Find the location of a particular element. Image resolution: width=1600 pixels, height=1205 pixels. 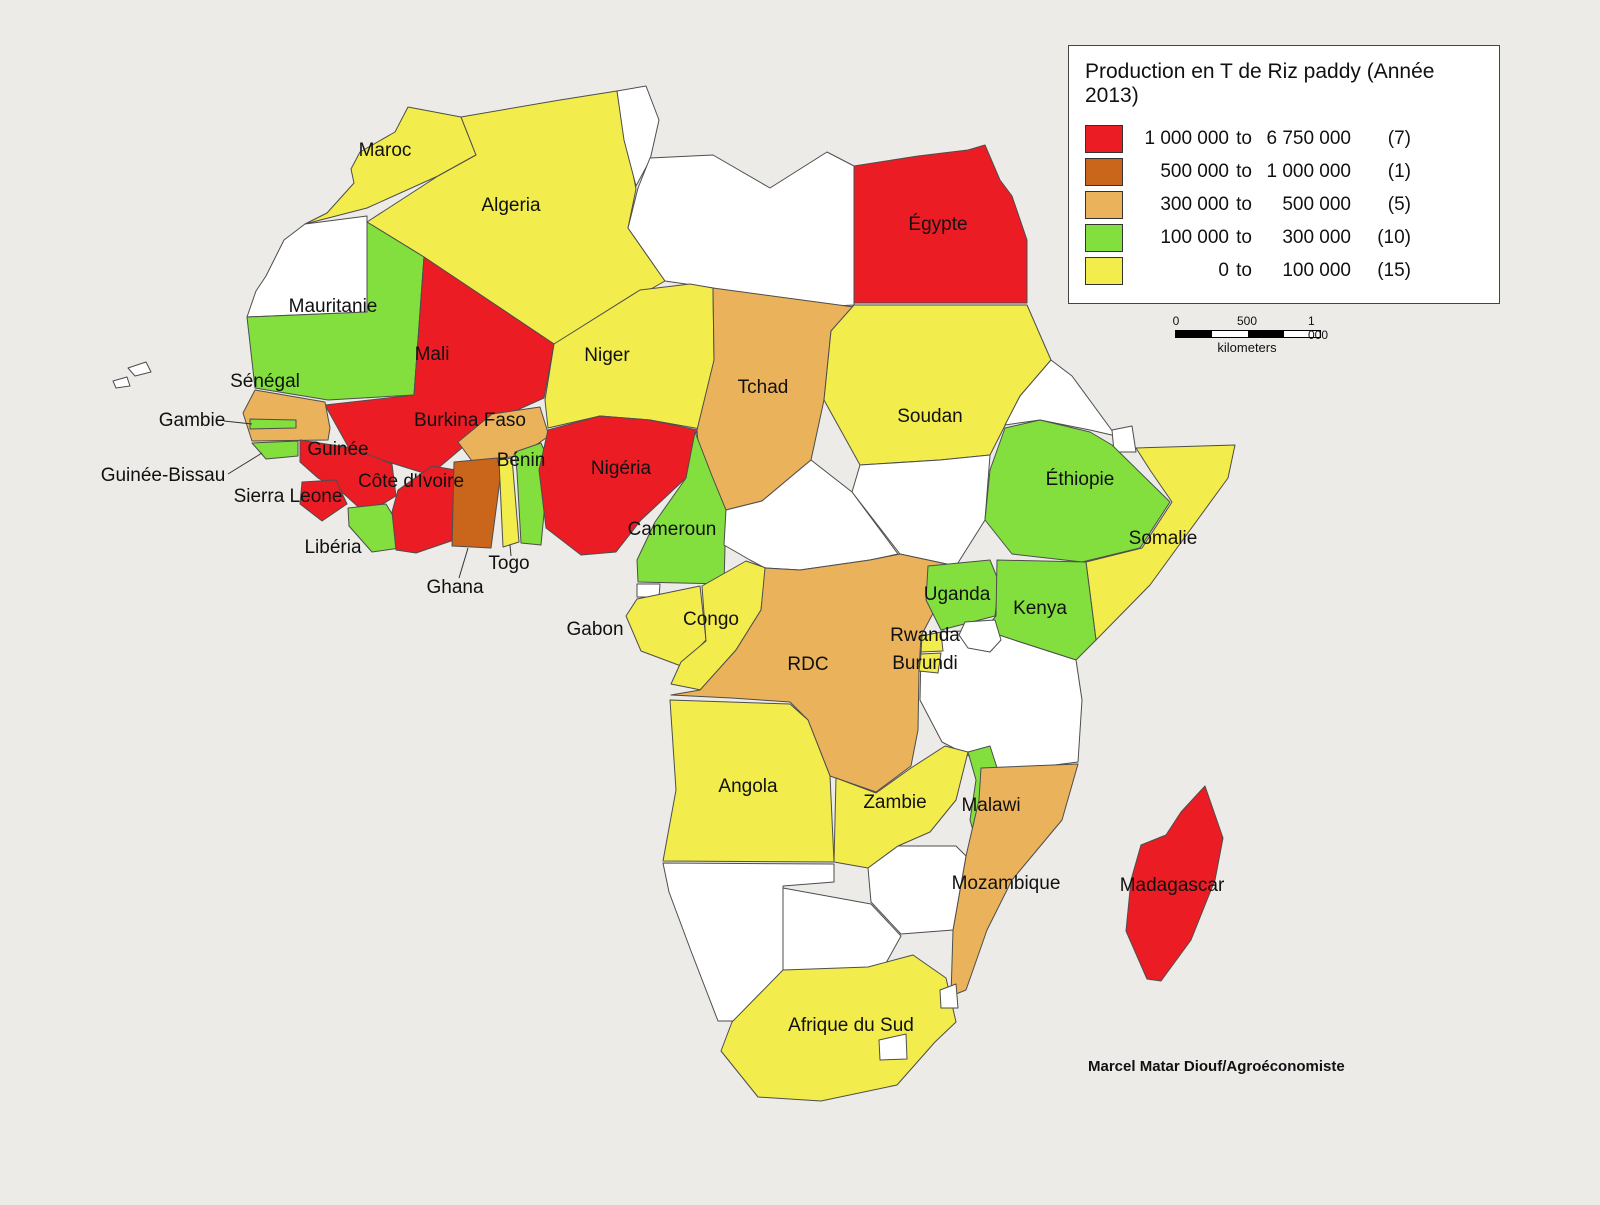

scale-bar-ticks: 0 500 1 000 is located at coordinates (1250, 328).